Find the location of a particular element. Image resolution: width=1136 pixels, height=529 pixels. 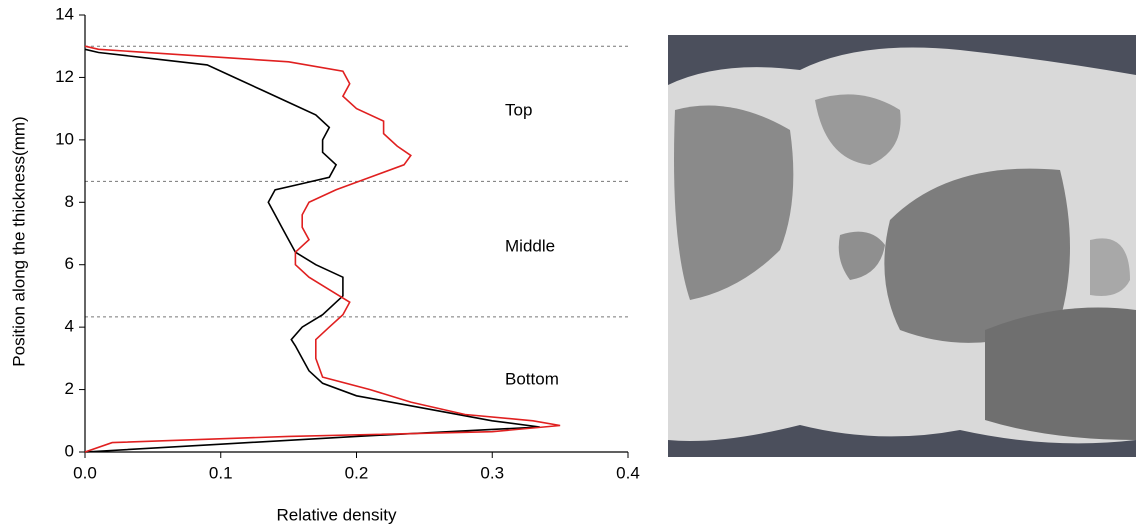

x-tick-label: 0.3 is located at coordinates (492, 472).